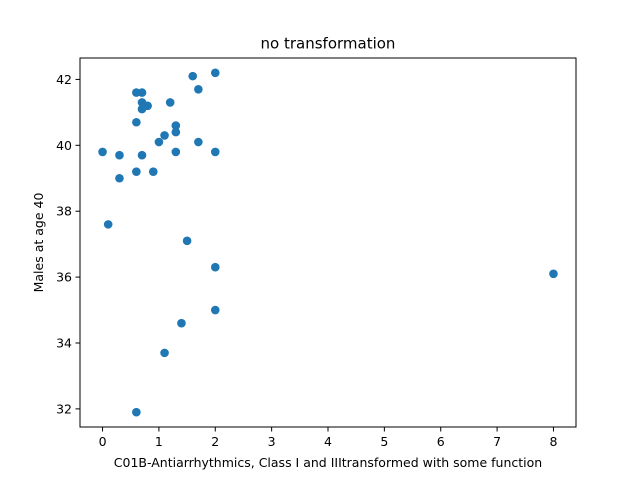 The height and width of the screenshot is (480, 640). Describe the element at coordinates (64, 211) in the screenshot. I see `y-tick-label: 38` at that location.